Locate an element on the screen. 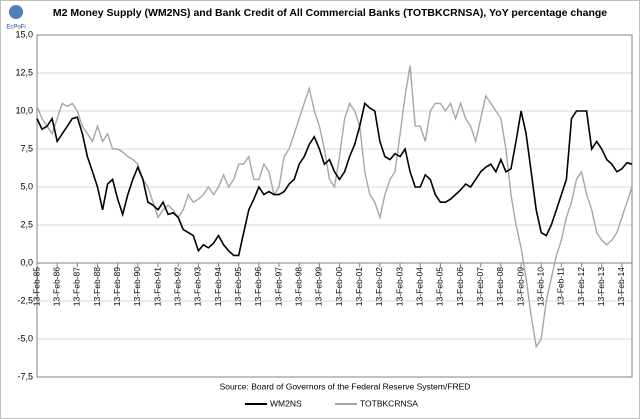 This screenshot has height=419, width=640. y-tick-label: -5,0 is located at coordinates (25, 338).